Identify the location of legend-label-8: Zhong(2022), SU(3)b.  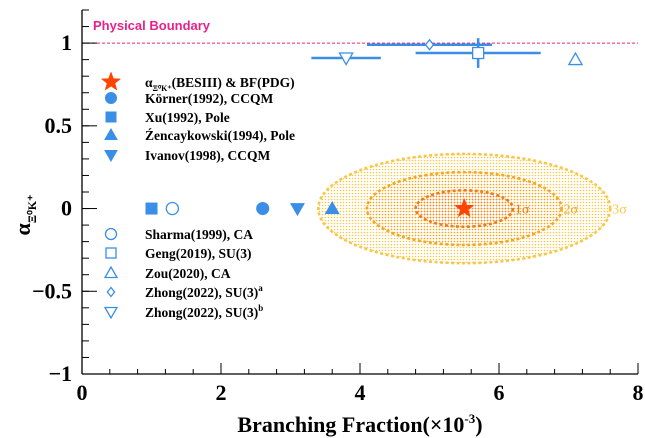
(204, 311).